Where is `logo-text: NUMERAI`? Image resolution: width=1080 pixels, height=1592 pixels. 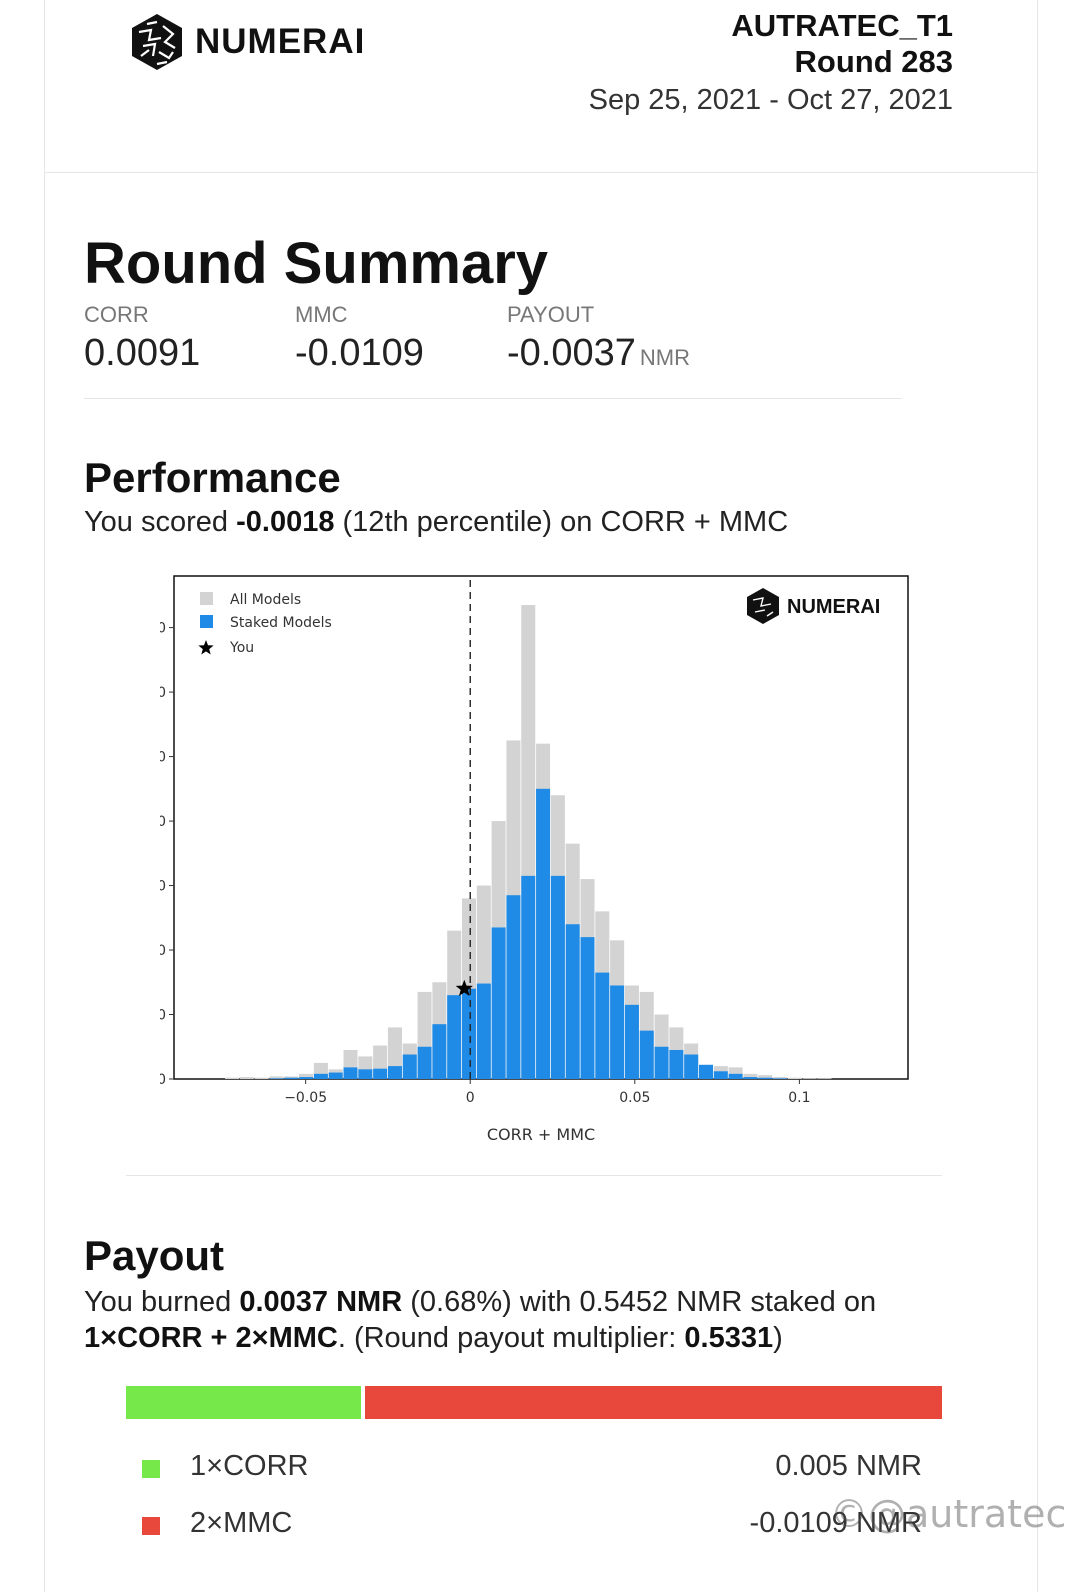
logo-text: NUMERAI is located at coordinates (280, 41).